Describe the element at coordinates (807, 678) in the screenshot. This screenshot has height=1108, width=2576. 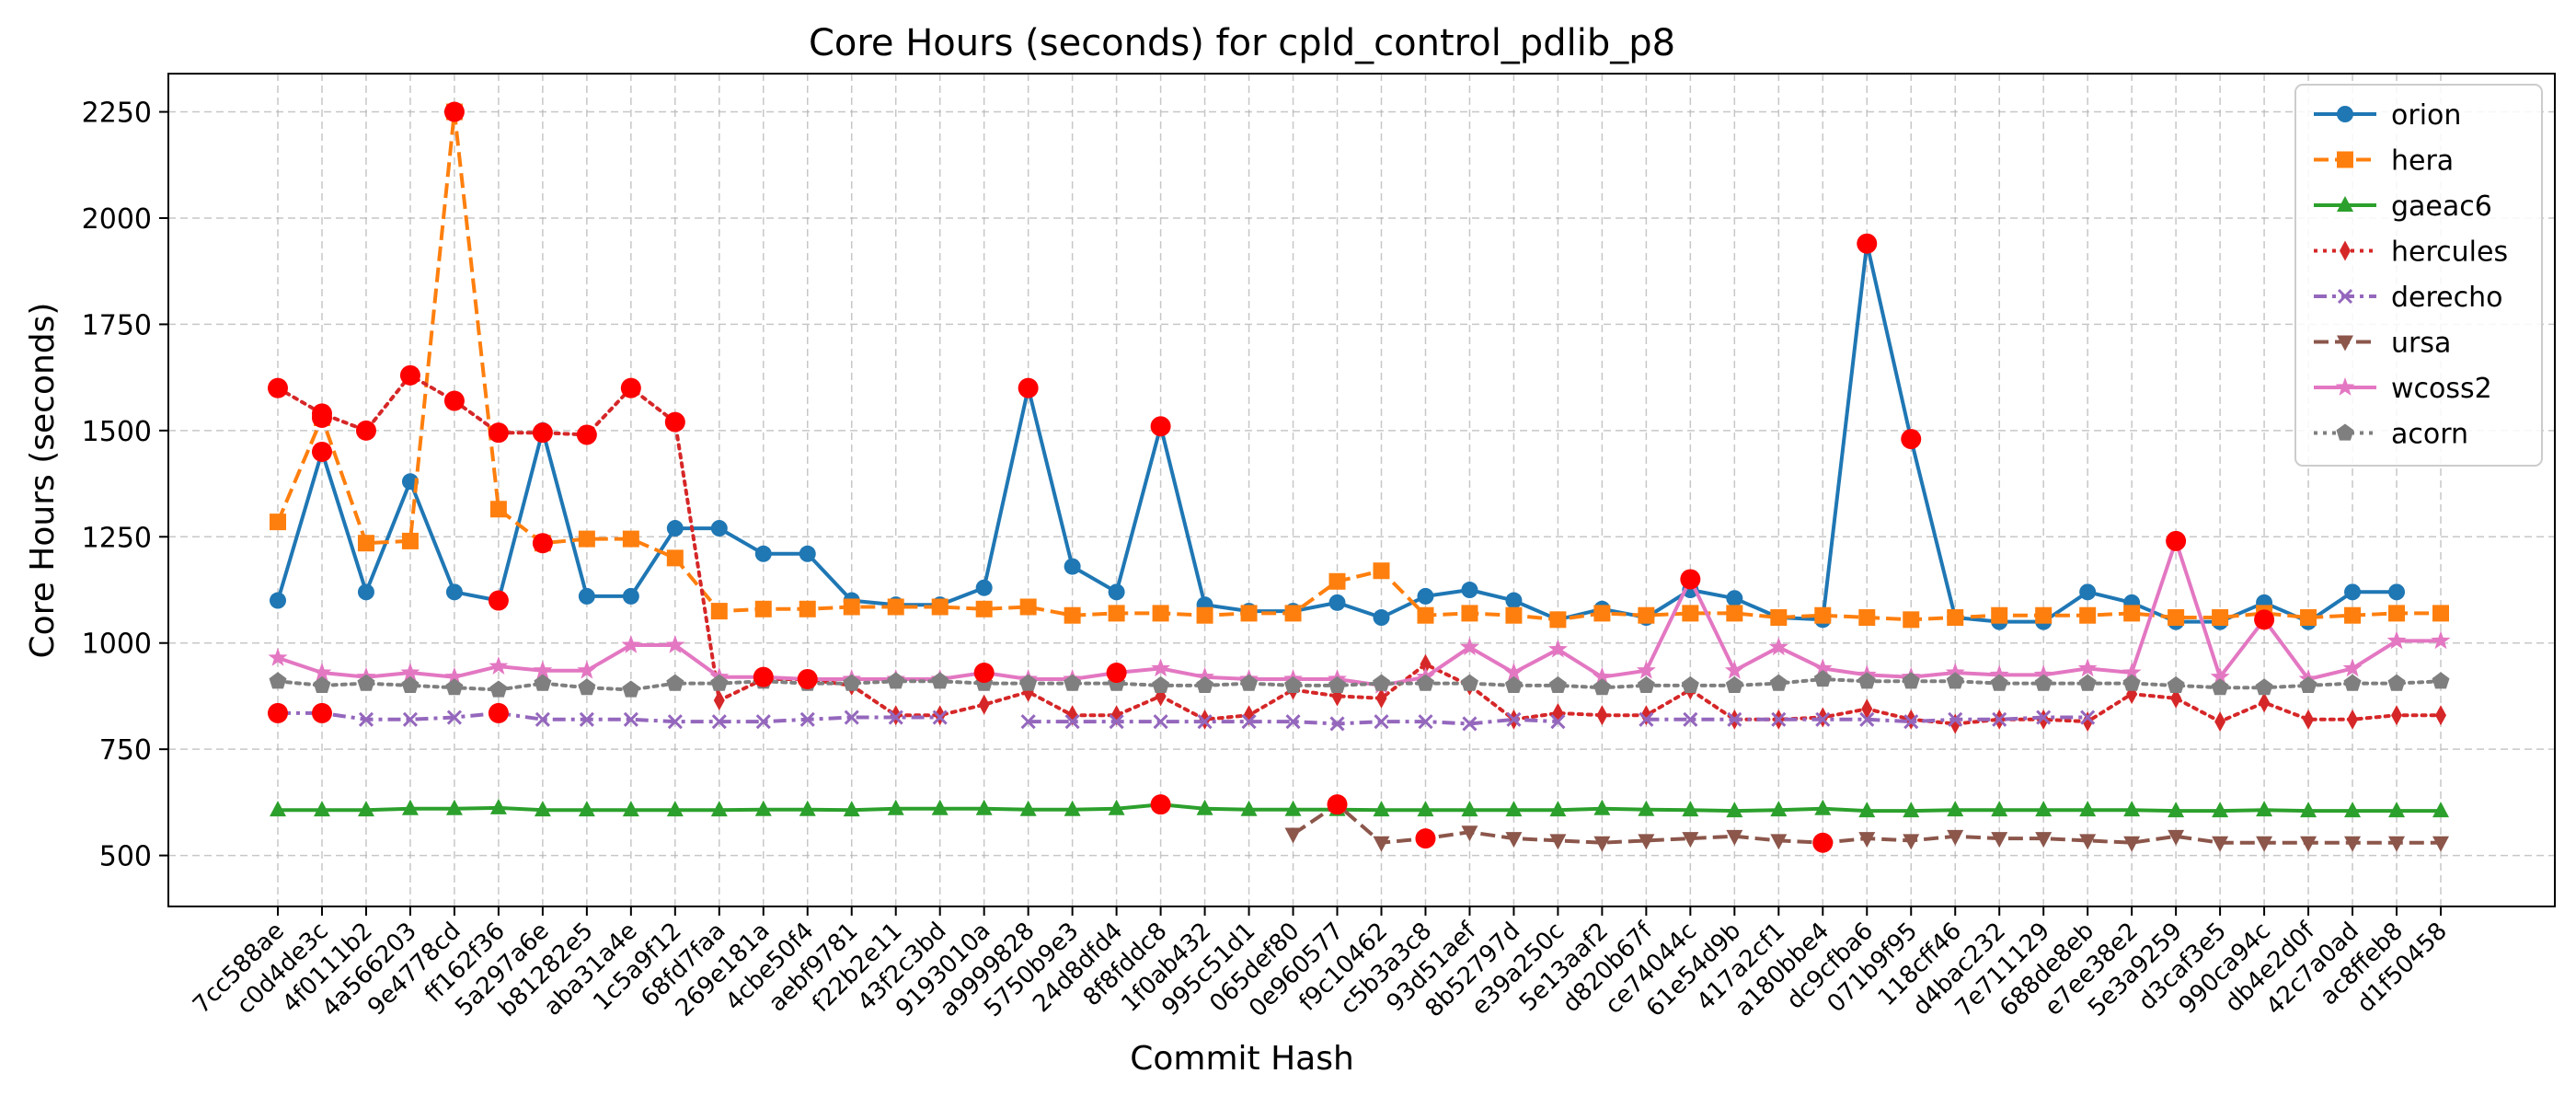
I see `highlight-point-wcoss2` at that location.